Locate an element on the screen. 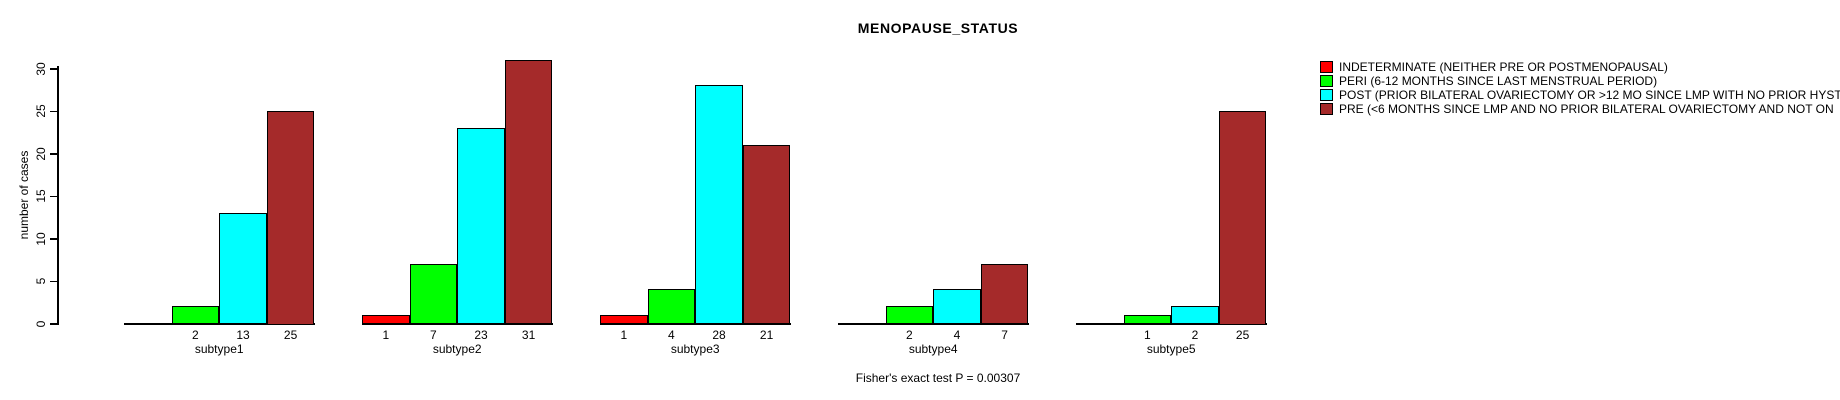 This screenshot has height=400, width=1840. bar-subtype4-series4 is located at coordinates (1004, 294).